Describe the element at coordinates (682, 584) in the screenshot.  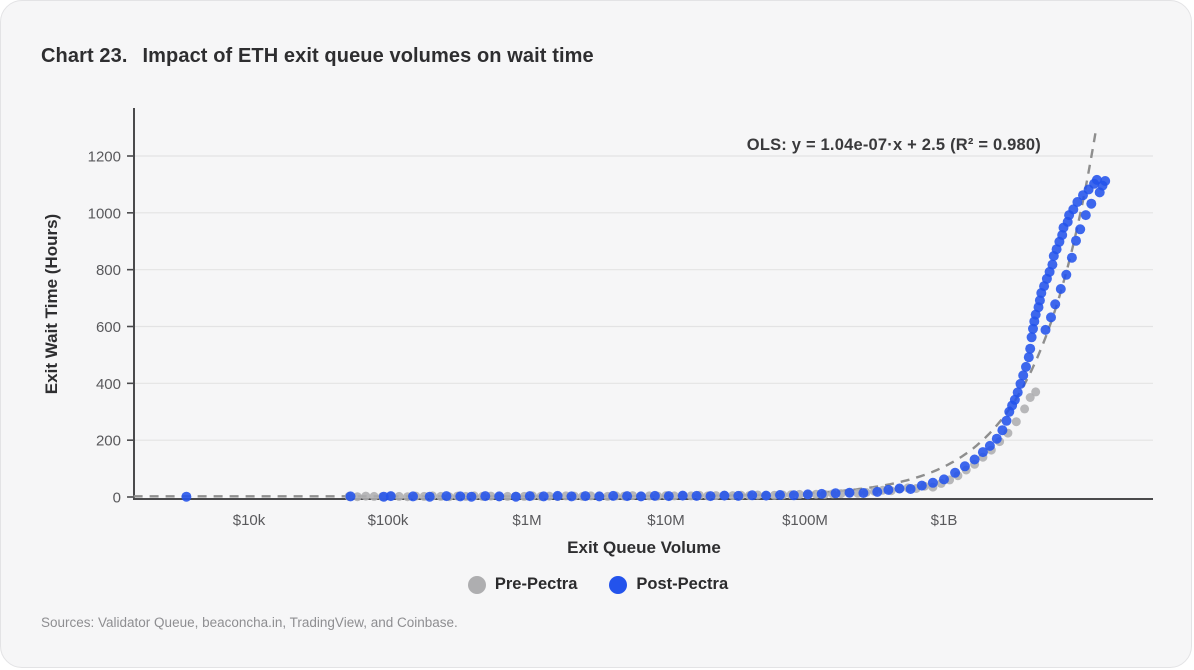
I see `legend-label-post-pectra: Post-Pectra` at that location.